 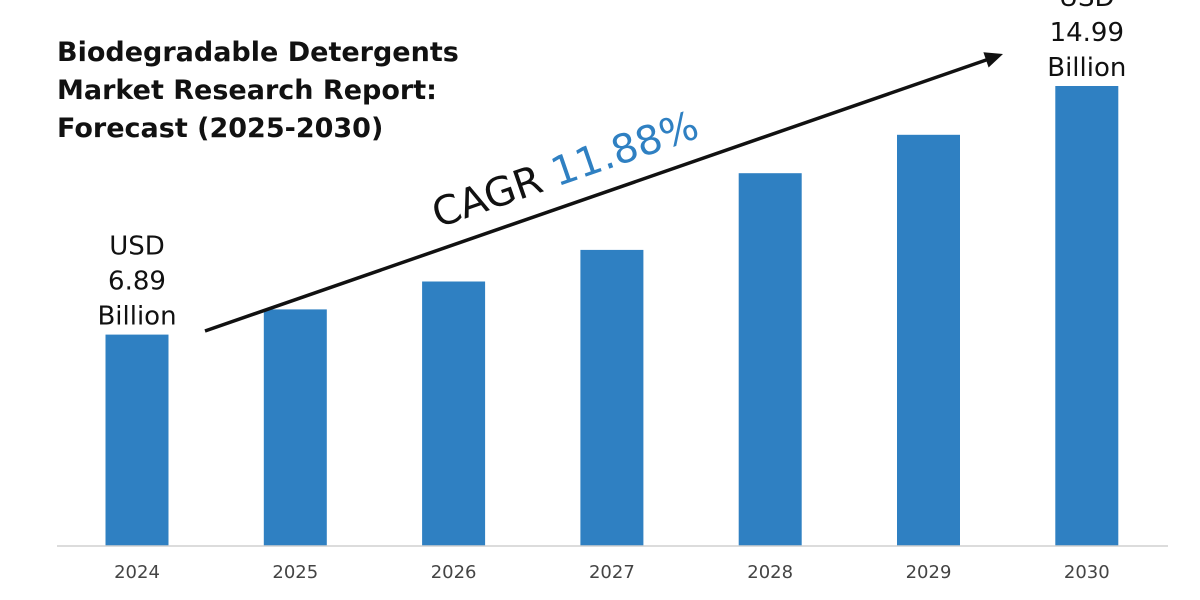 I want to click on bar-2024, so click(x=137, y=440).